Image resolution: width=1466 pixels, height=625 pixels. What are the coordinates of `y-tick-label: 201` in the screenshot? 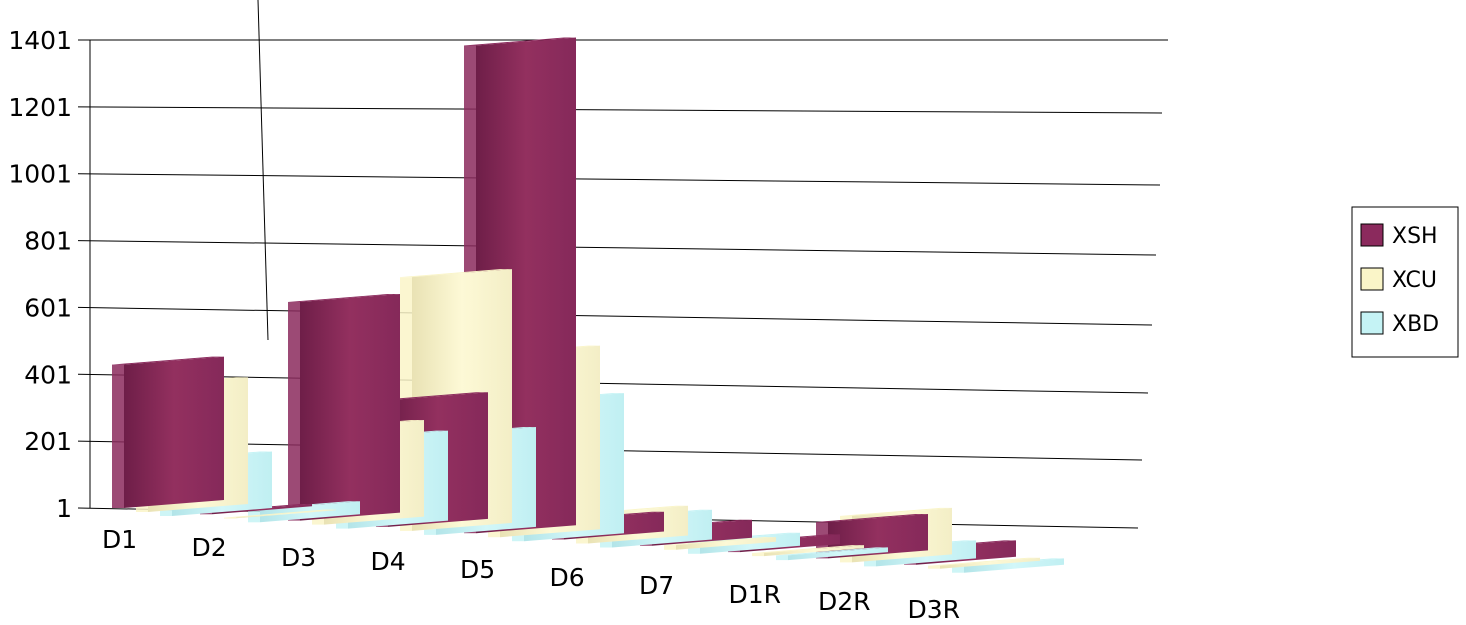 It's located at (48, 441).